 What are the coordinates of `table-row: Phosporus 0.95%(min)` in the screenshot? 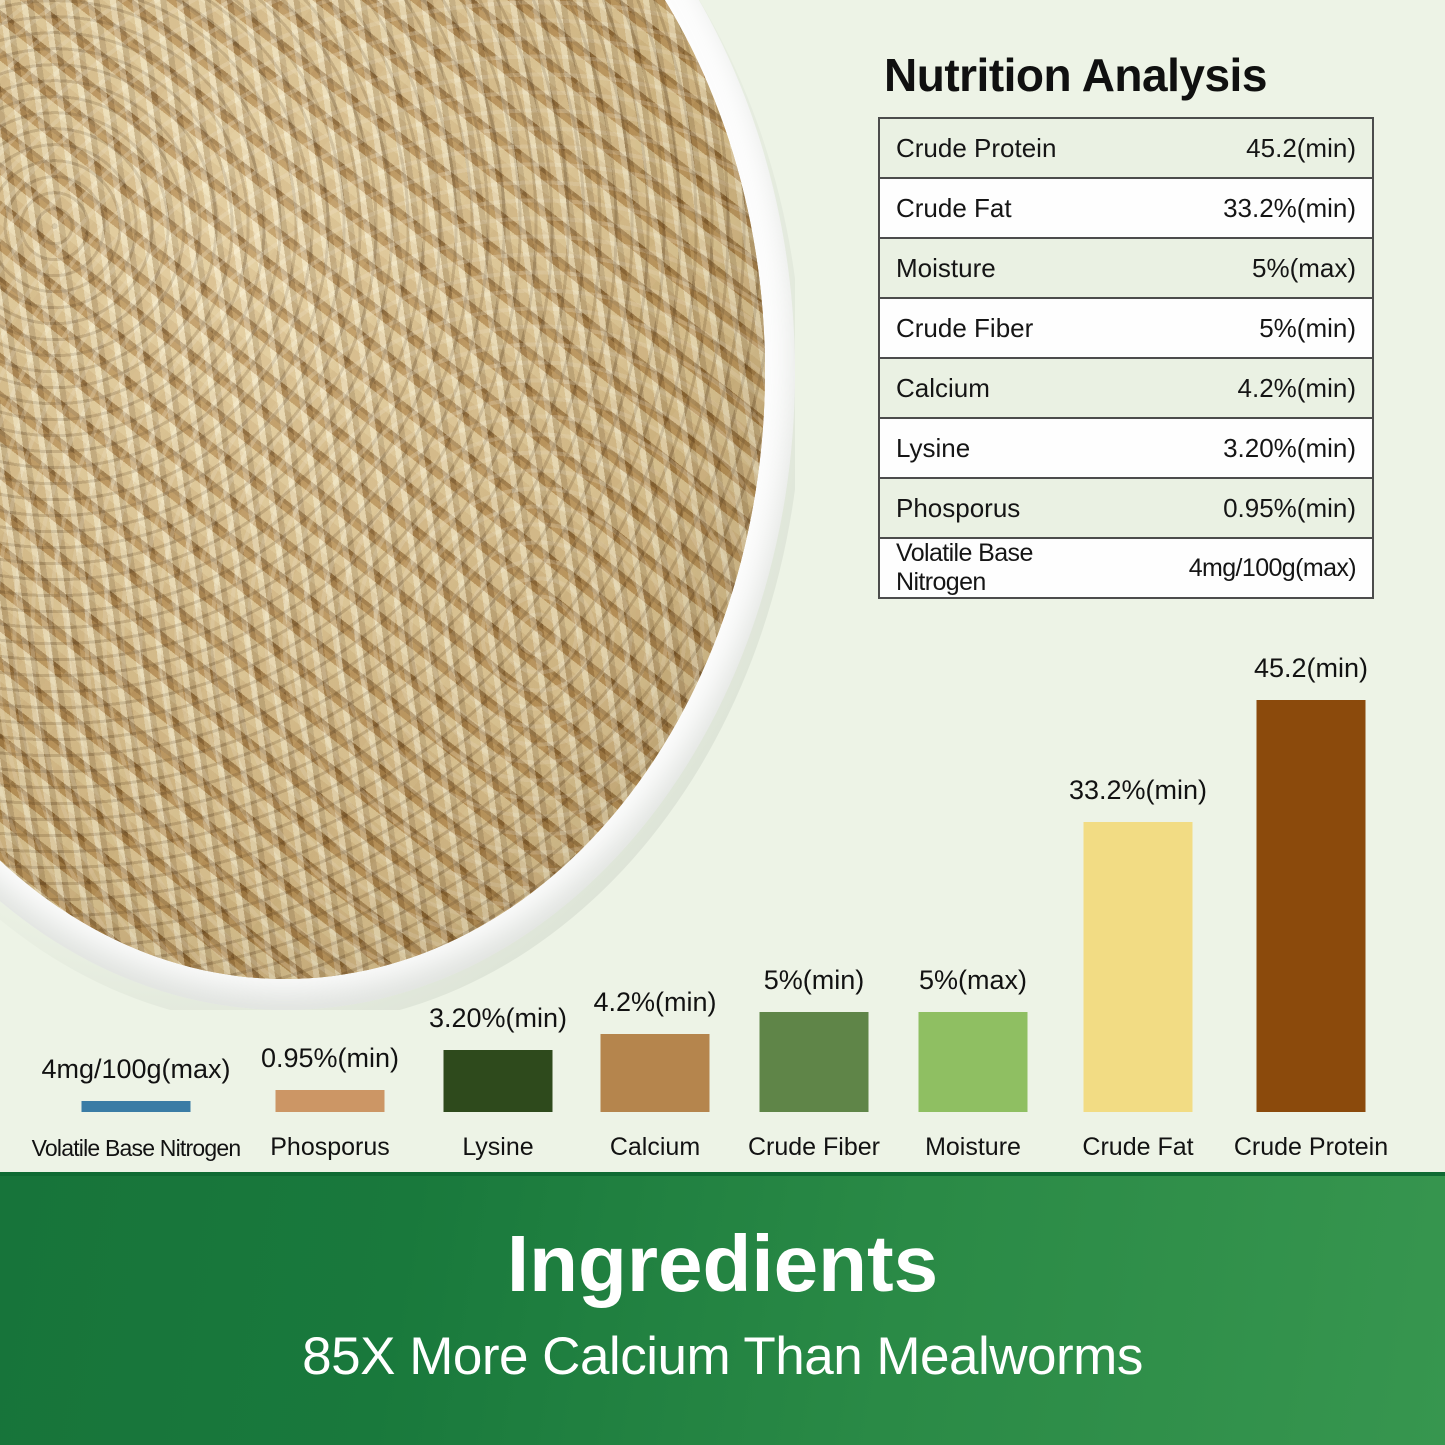 It's located at (1126, 508).